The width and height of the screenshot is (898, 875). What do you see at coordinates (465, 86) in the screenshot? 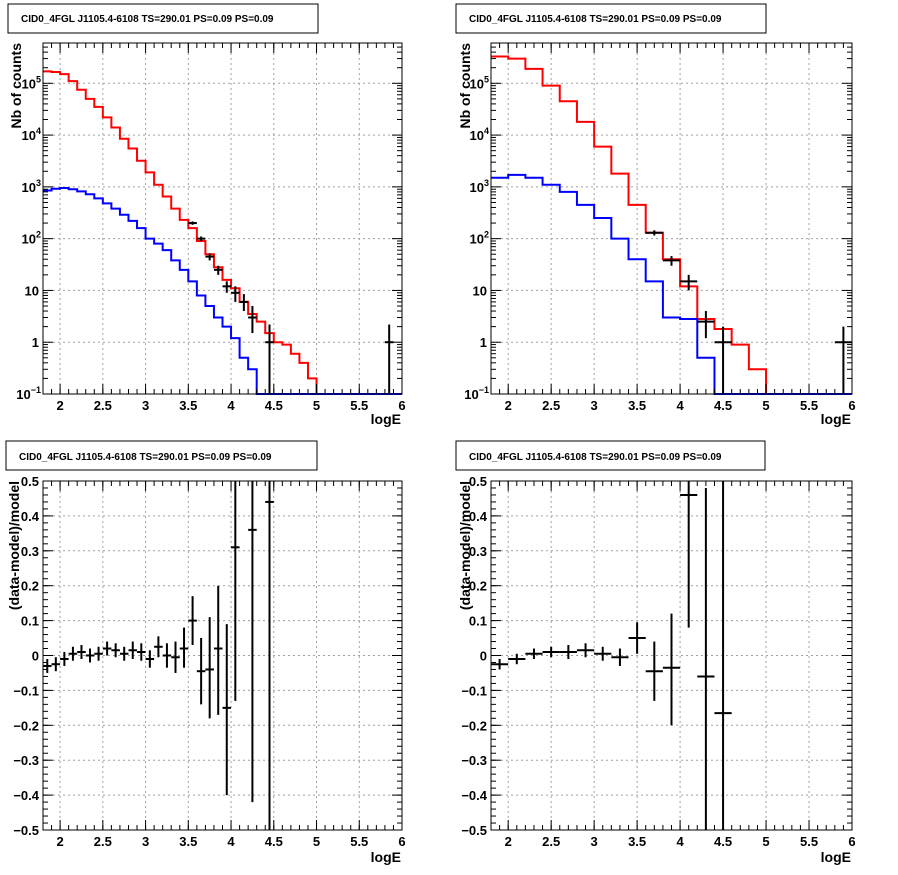
I see `y-axis-label: Nb of counts` at bounding box center [465, 86].